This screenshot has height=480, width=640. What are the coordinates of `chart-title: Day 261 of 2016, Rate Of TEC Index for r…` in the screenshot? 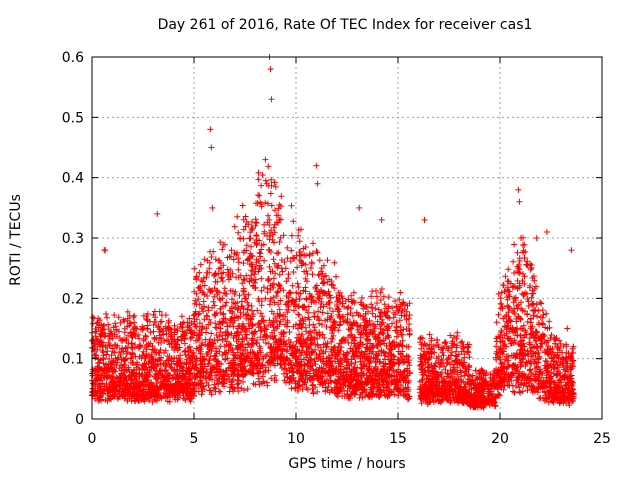 It's located at (345, 25).